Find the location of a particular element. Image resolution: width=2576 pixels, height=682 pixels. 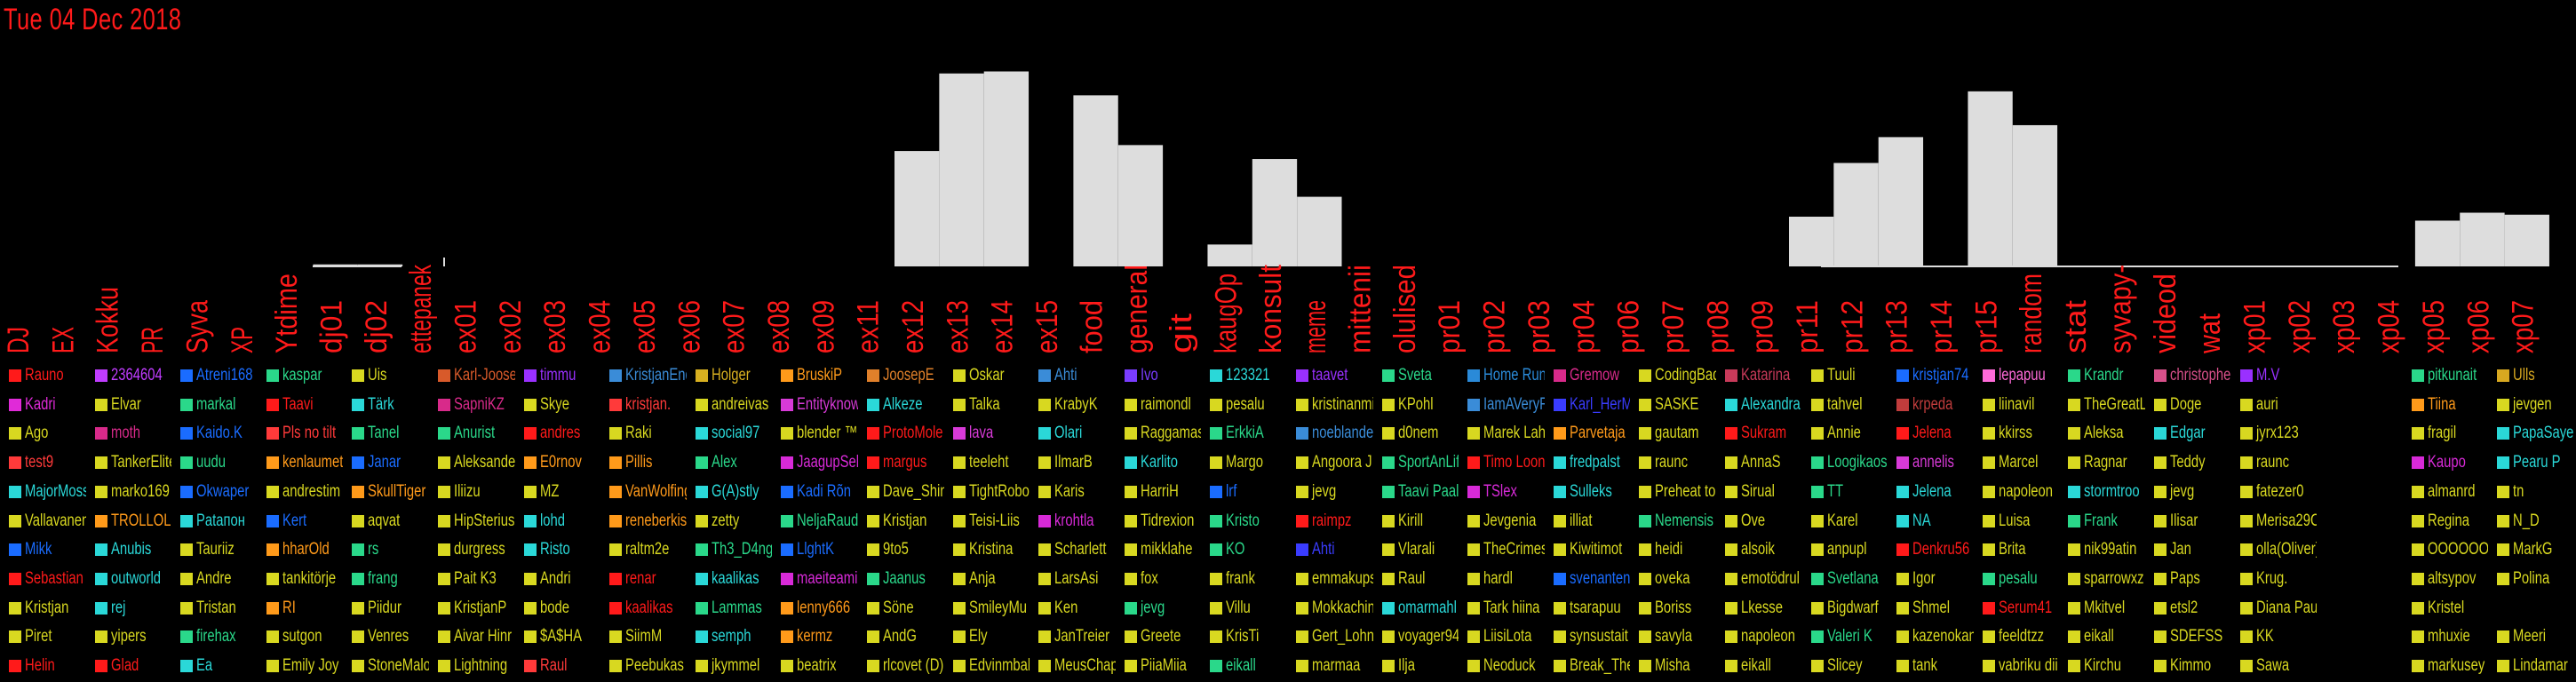

legend-user-name: Boriss is located at coordinates (1673, 607).